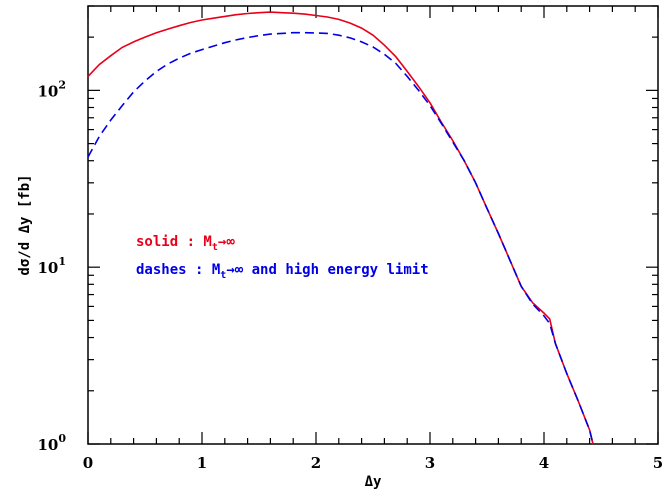 Image resolution: width=664 pixels, height=496 pixels. What do you see at coordinates (373, 463) in the screenshot?
I see `x-tick-labels: 0 1 2 3 4 5` at bounding box center [373, 463].